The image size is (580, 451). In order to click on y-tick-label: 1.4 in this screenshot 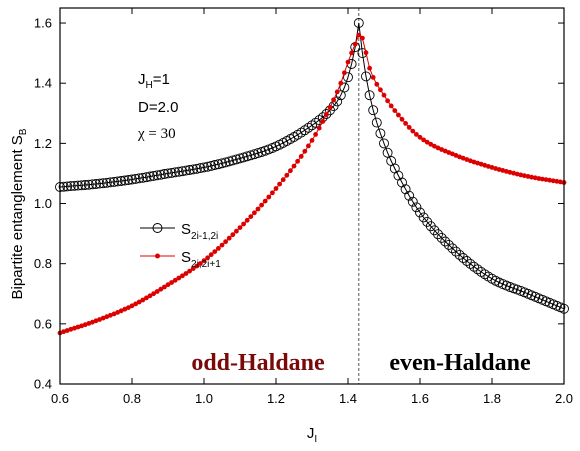, I will do `click(43, 83)`.